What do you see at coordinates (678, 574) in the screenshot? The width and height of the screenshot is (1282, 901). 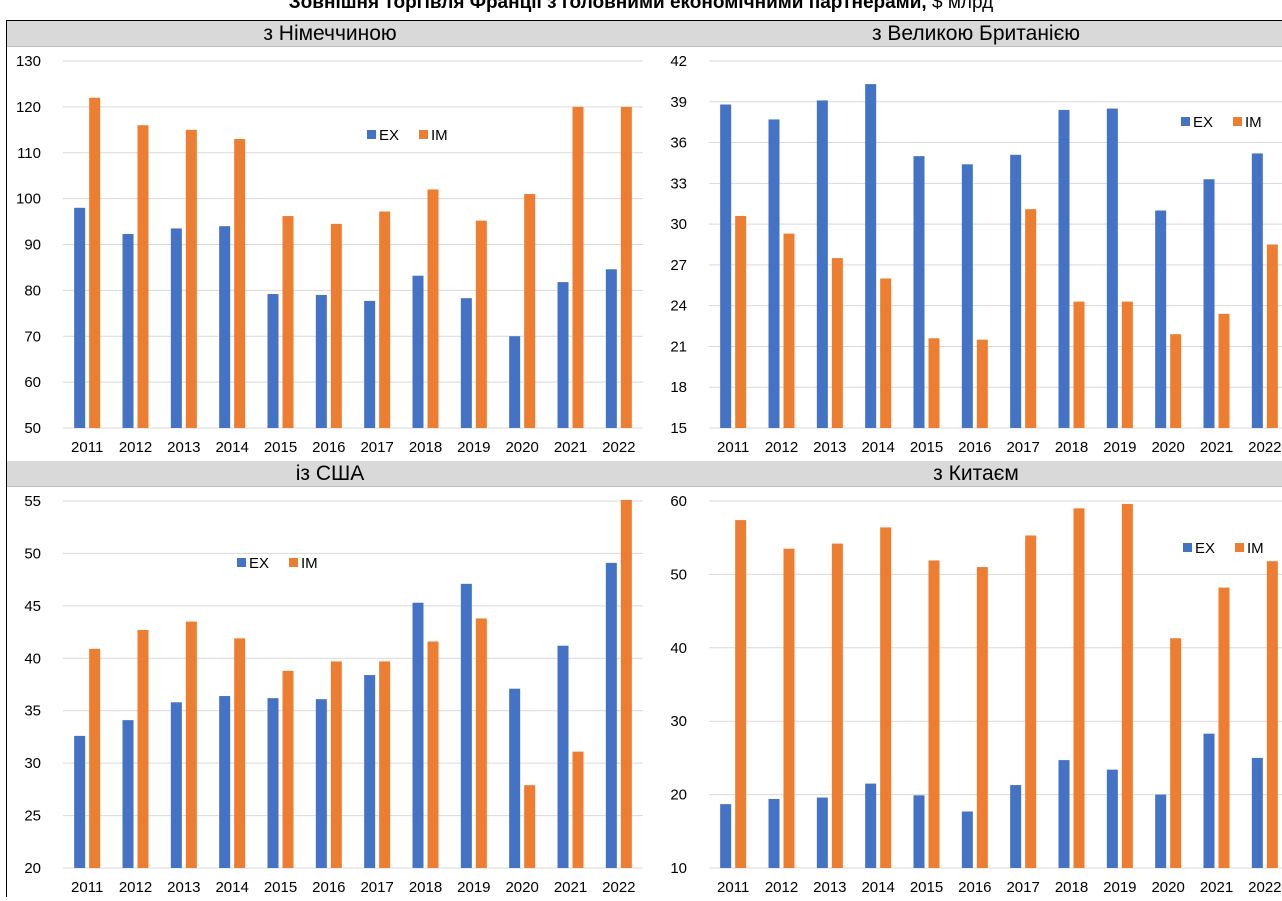 I see `y-tick-label: 50` at bounding box center [678, 574].